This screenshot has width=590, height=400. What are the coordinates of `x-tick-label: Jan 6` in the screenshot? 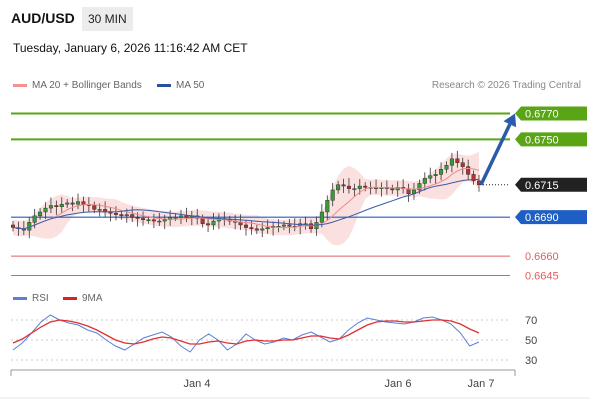 It's located at (398, 384).